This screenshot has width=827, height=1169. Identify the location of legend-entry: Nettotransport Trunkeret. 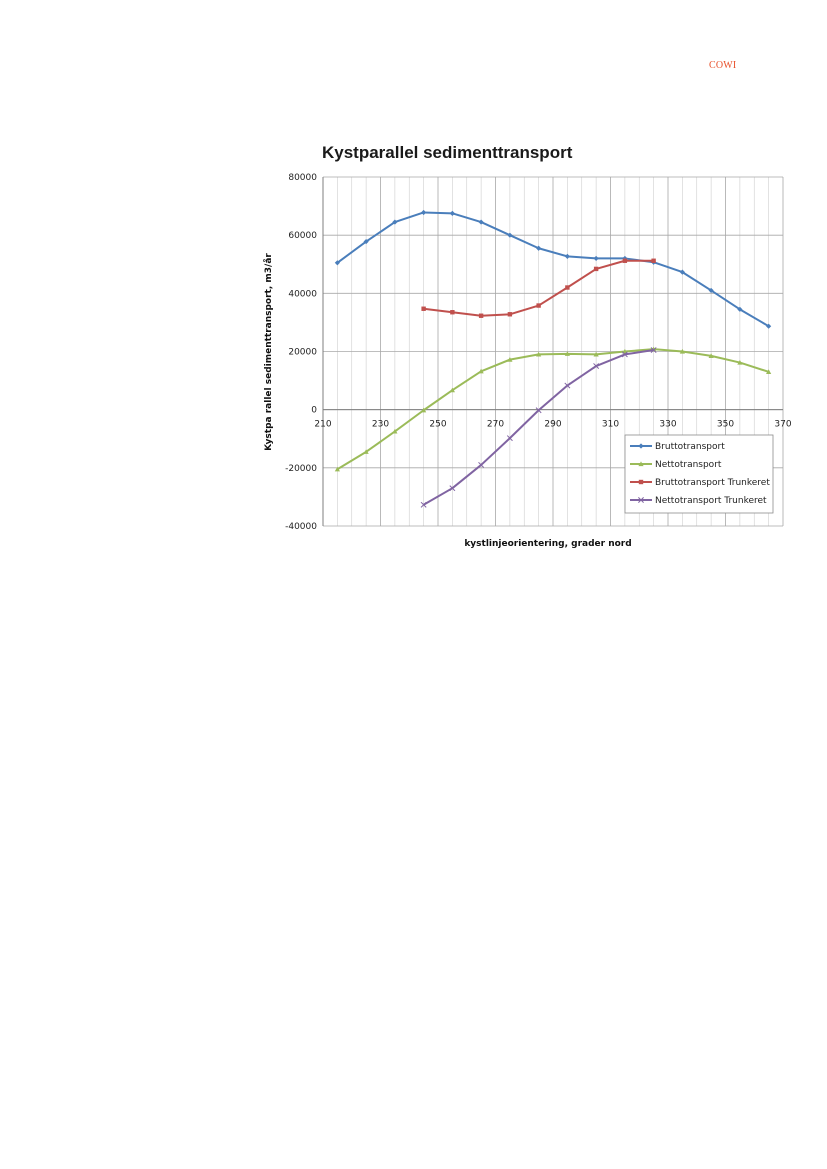
(698, 501).